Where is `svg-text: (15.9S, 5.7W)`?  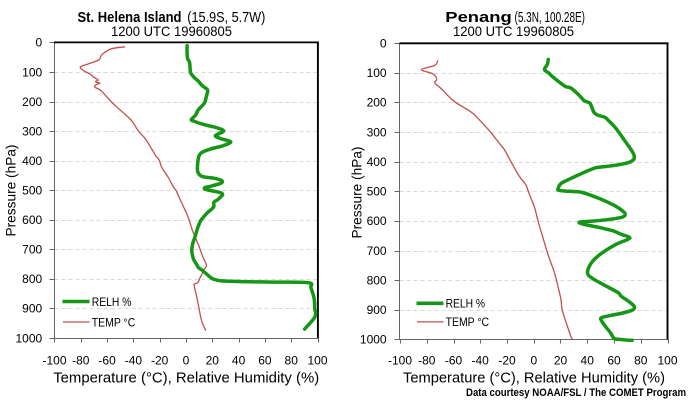
svg-text: (15.9S, 5.7W) is located at coordinates (226, 17).